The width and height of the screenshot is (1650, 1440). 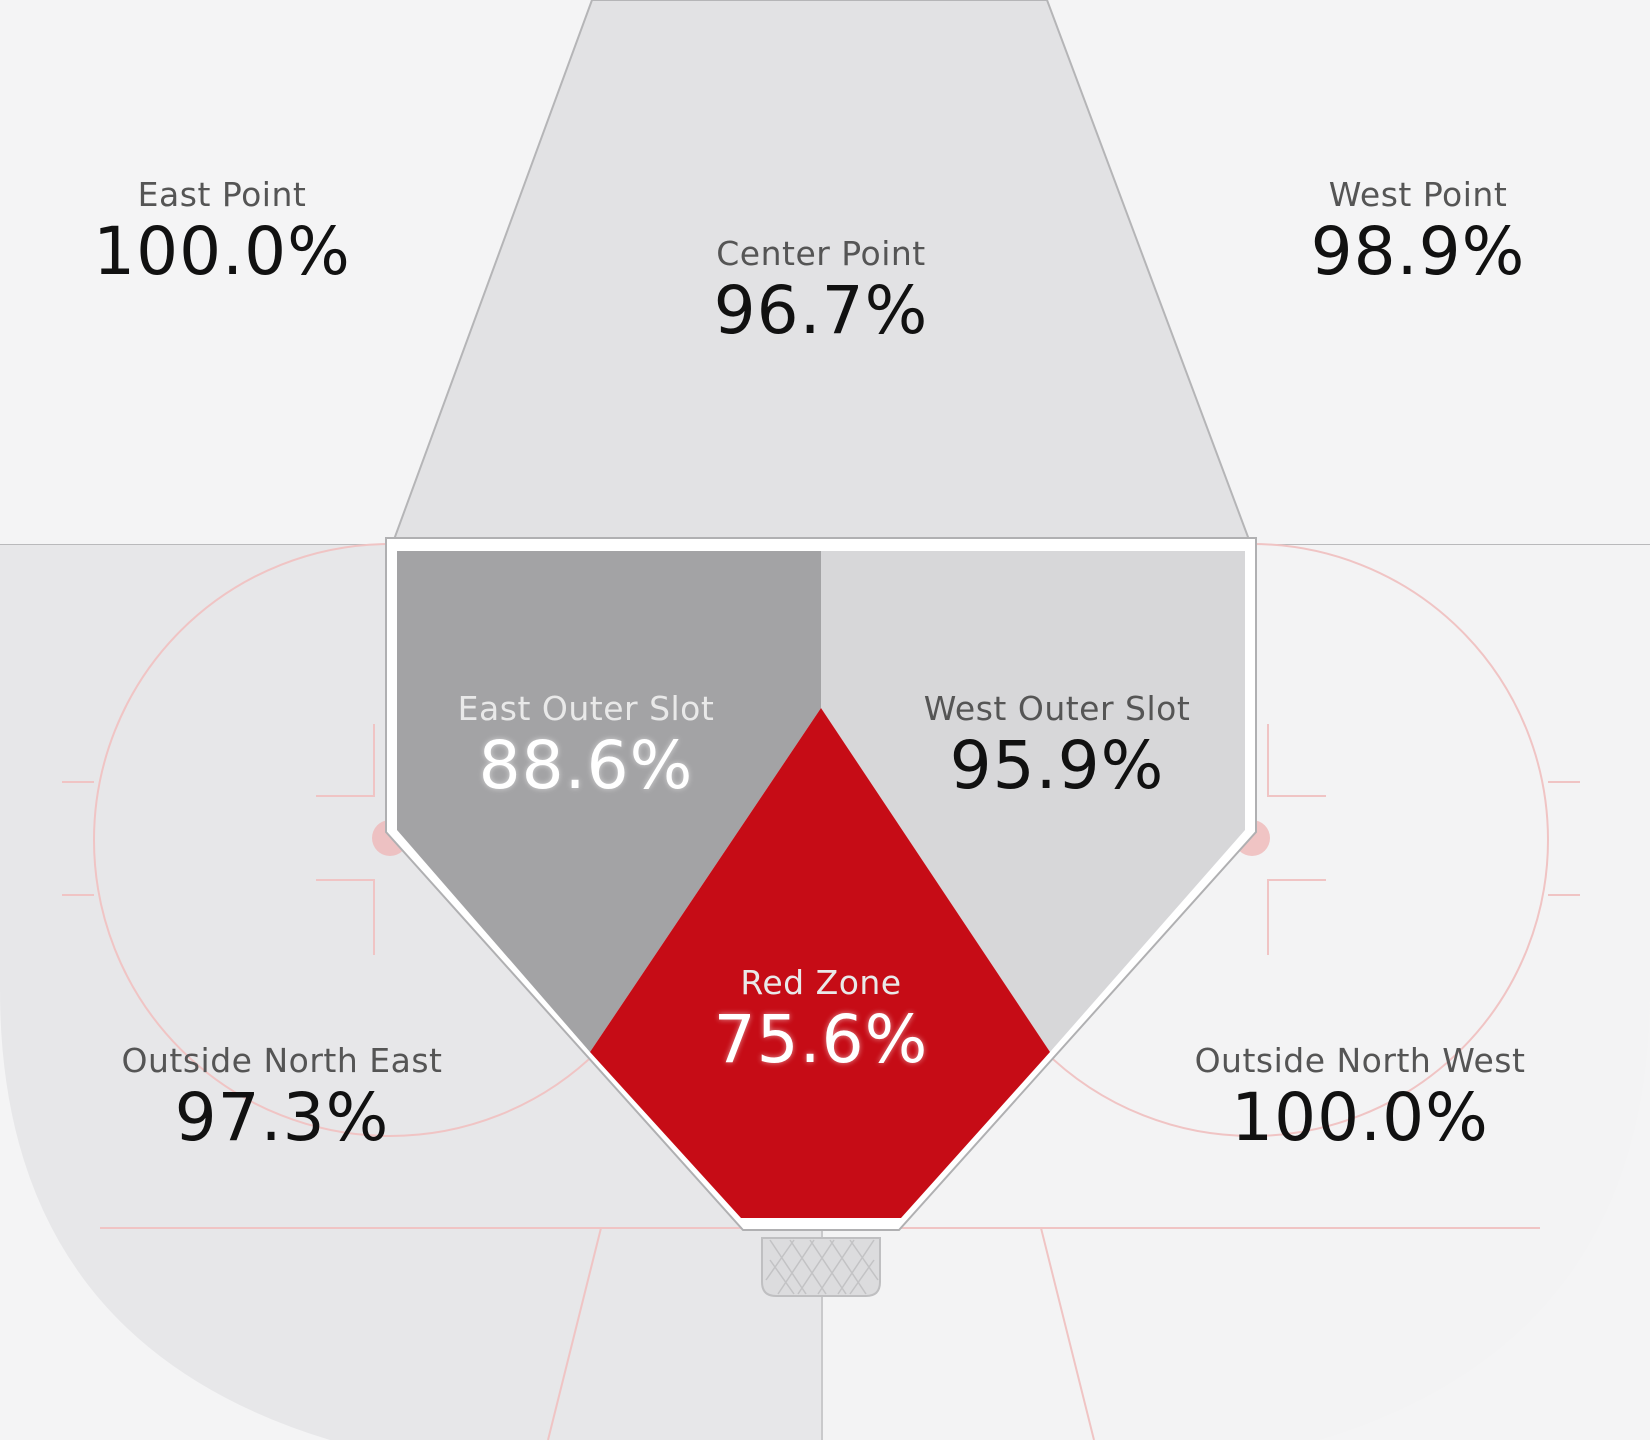 What do you see at coordinates (609, 801) in the screenshot?
I see `zone-east-outer-slot` at bounding box center [609, 801].